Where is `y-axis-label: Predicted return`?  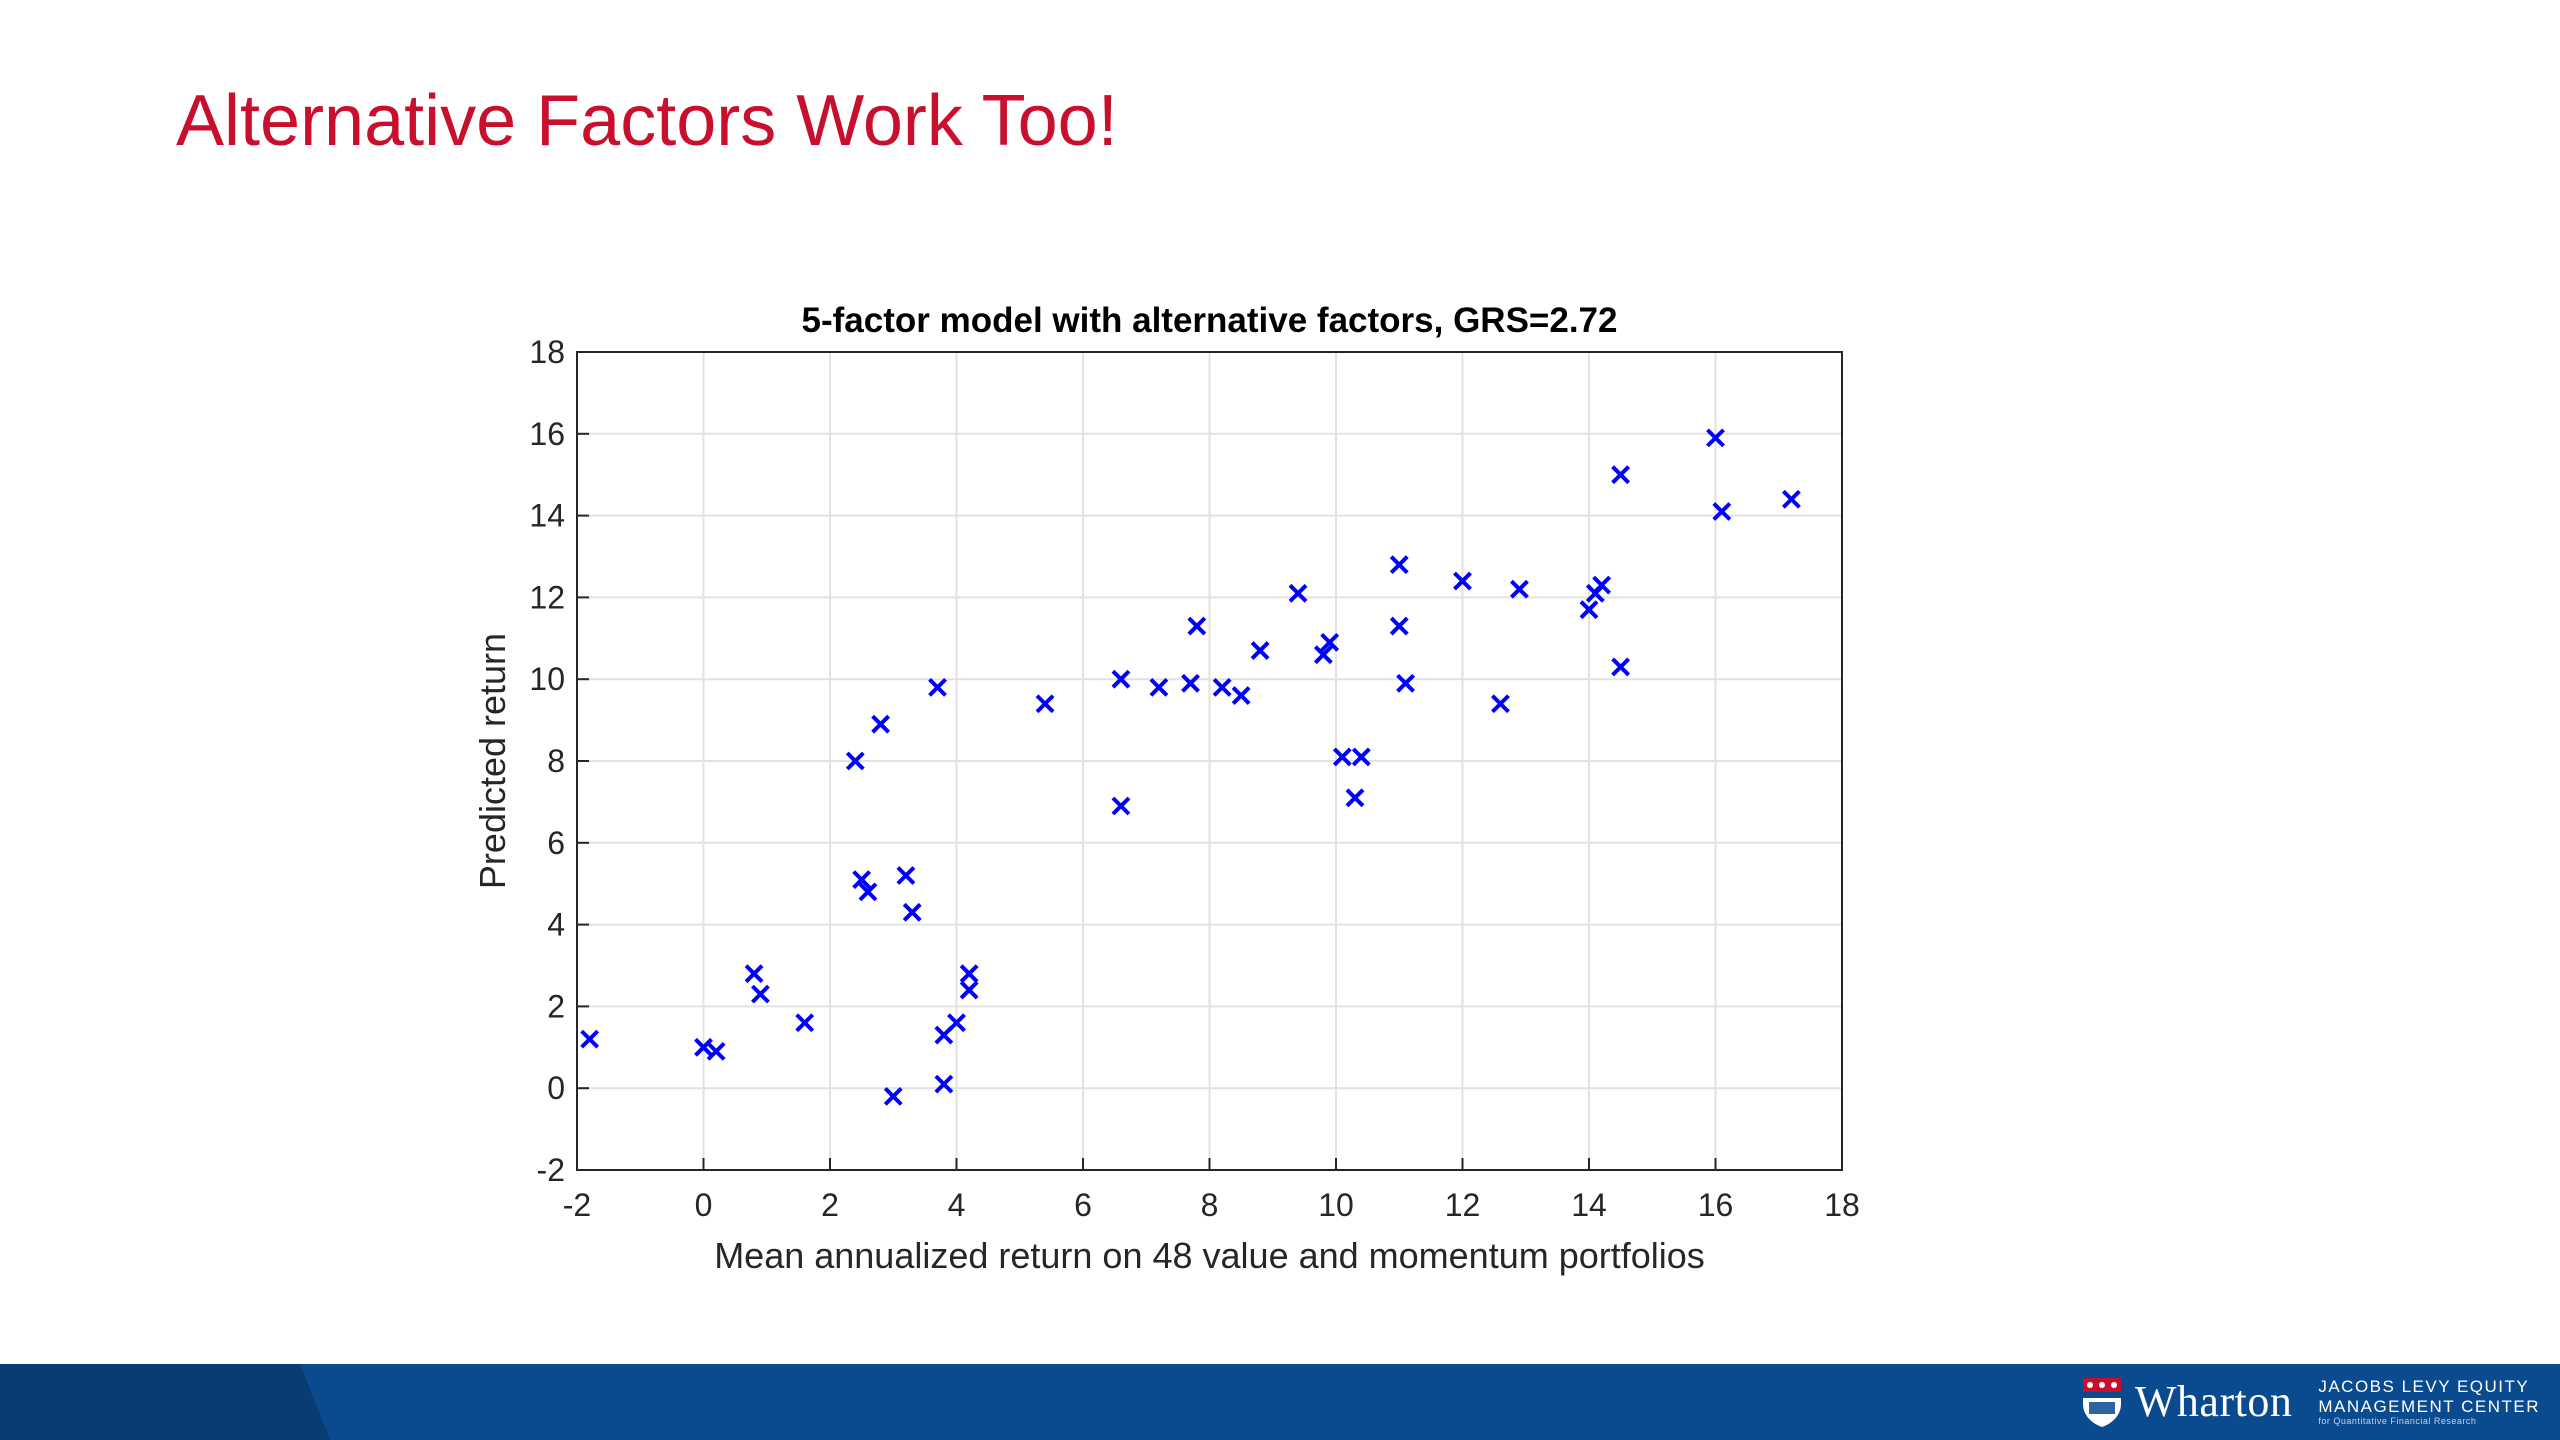 y-axis-label: Predicted return is located at coordinates (492, 761).